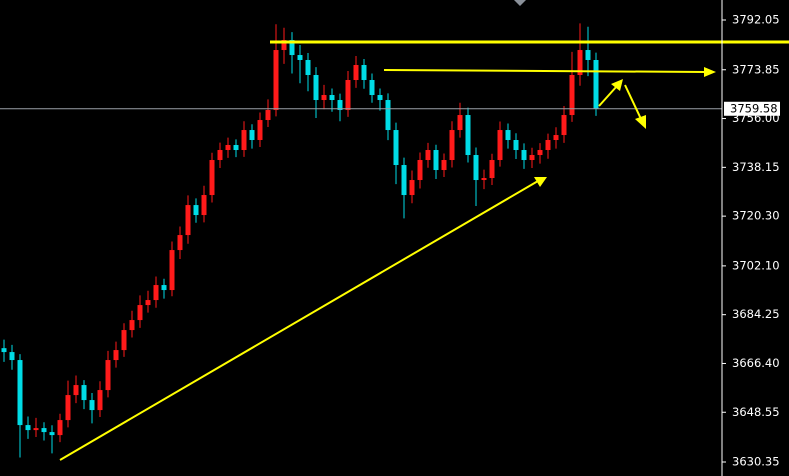 The image size is (789, 476). Describe the element at coordinates (756, 265) in the screenshot. I see `y-tick-label: 3702.10` at that location.